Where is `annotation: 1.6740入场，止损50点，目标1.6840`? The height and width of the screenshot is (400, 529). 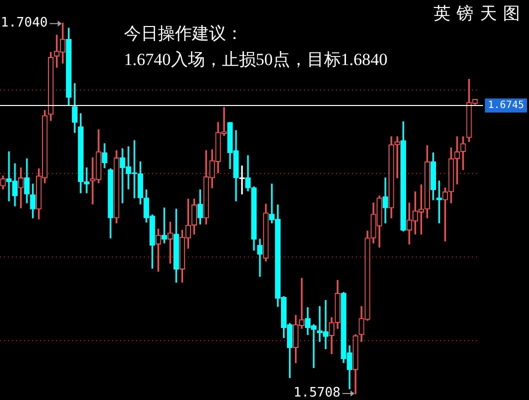
annotation: 1.6740入场，止损50点，目标1.6840 is located at coordinates (256, 60).